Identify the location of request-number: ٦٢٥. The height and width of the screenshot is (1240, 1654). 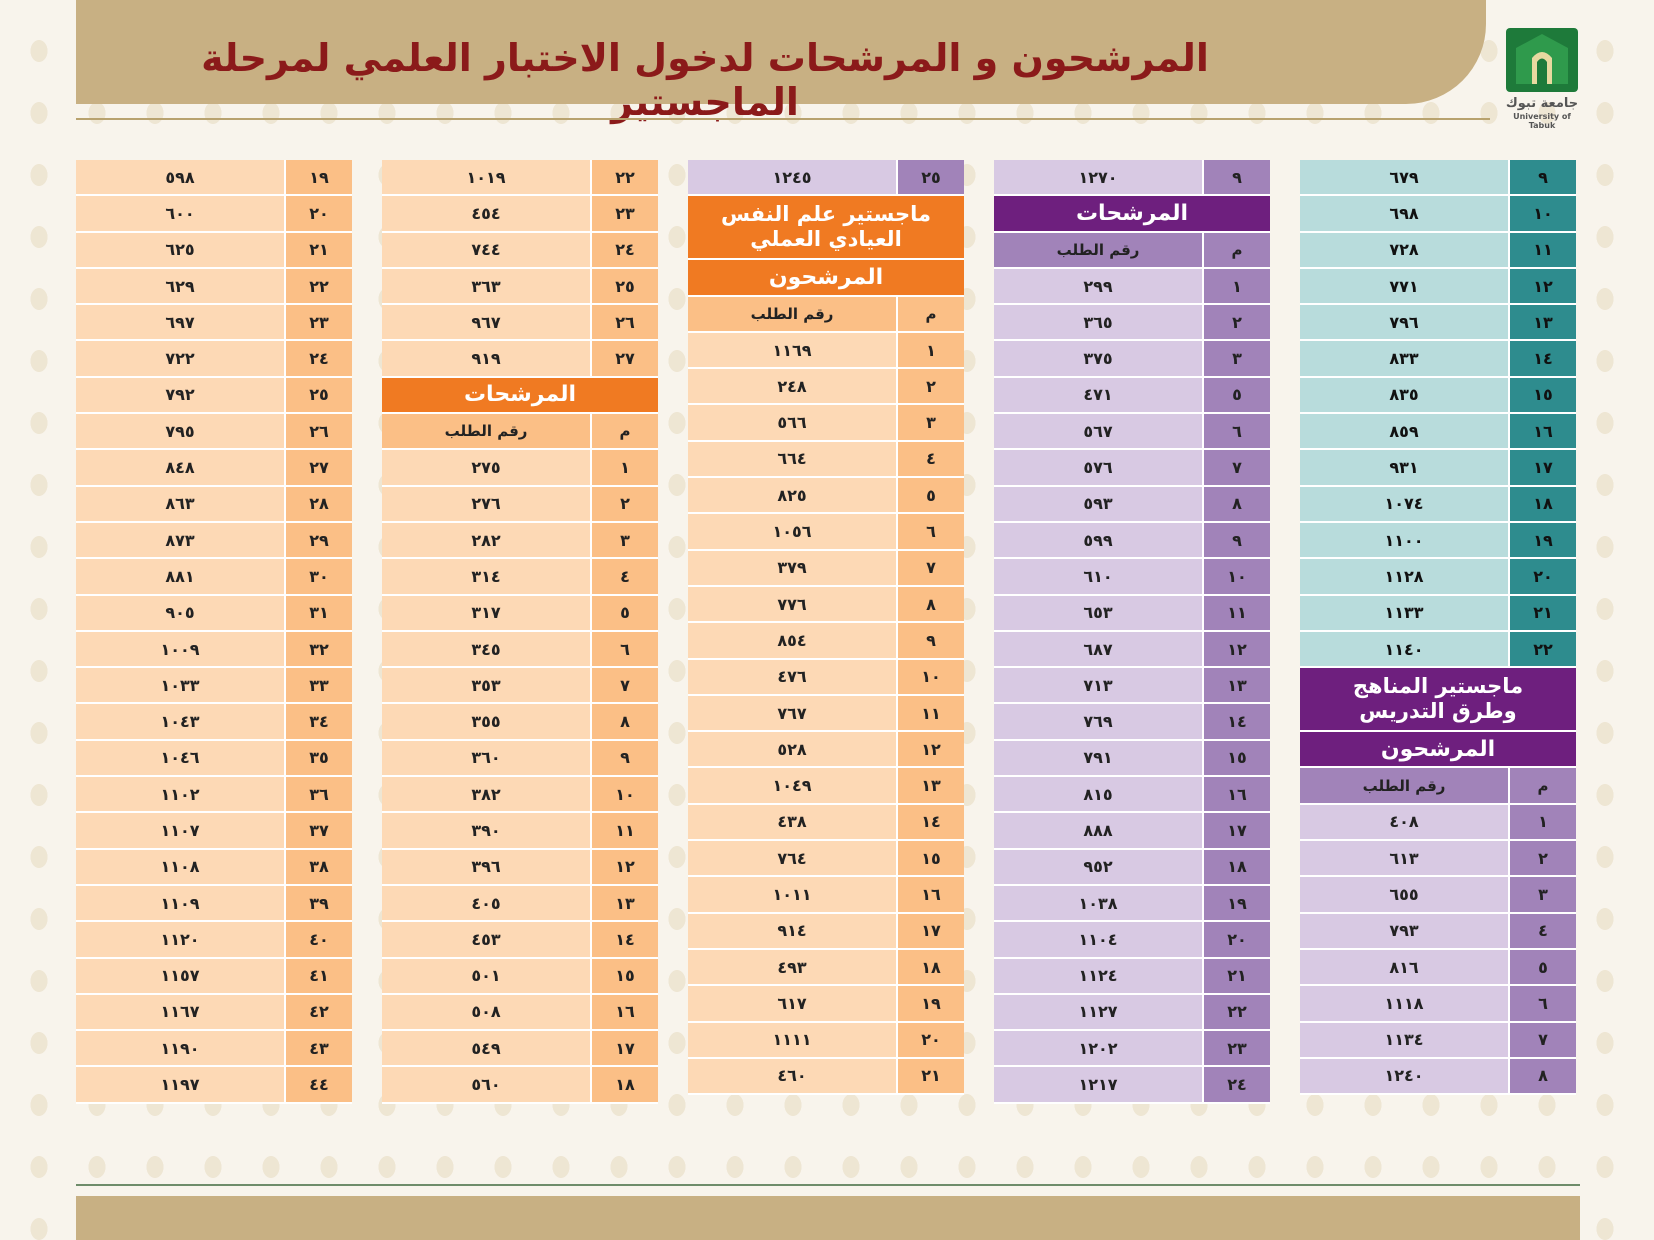
(181, 249).